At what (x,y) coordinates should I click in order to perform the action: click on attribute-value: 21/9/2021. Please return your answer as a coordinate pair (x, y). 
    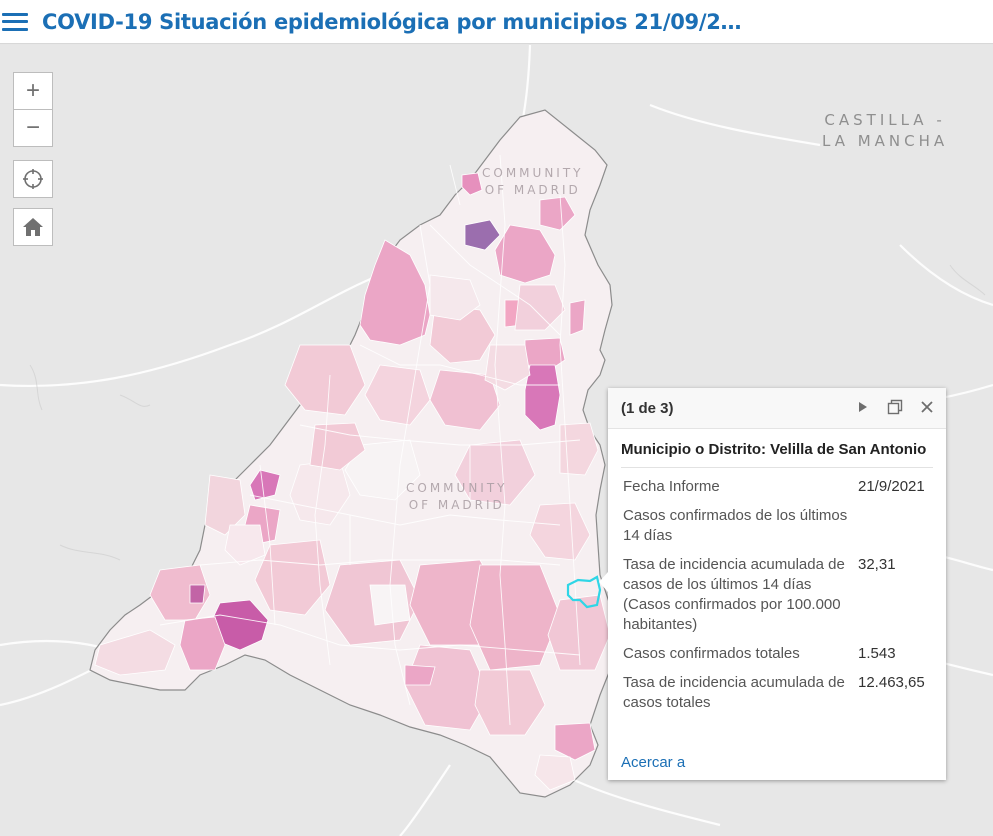
    Looking at the image, I should click on (891, 486).